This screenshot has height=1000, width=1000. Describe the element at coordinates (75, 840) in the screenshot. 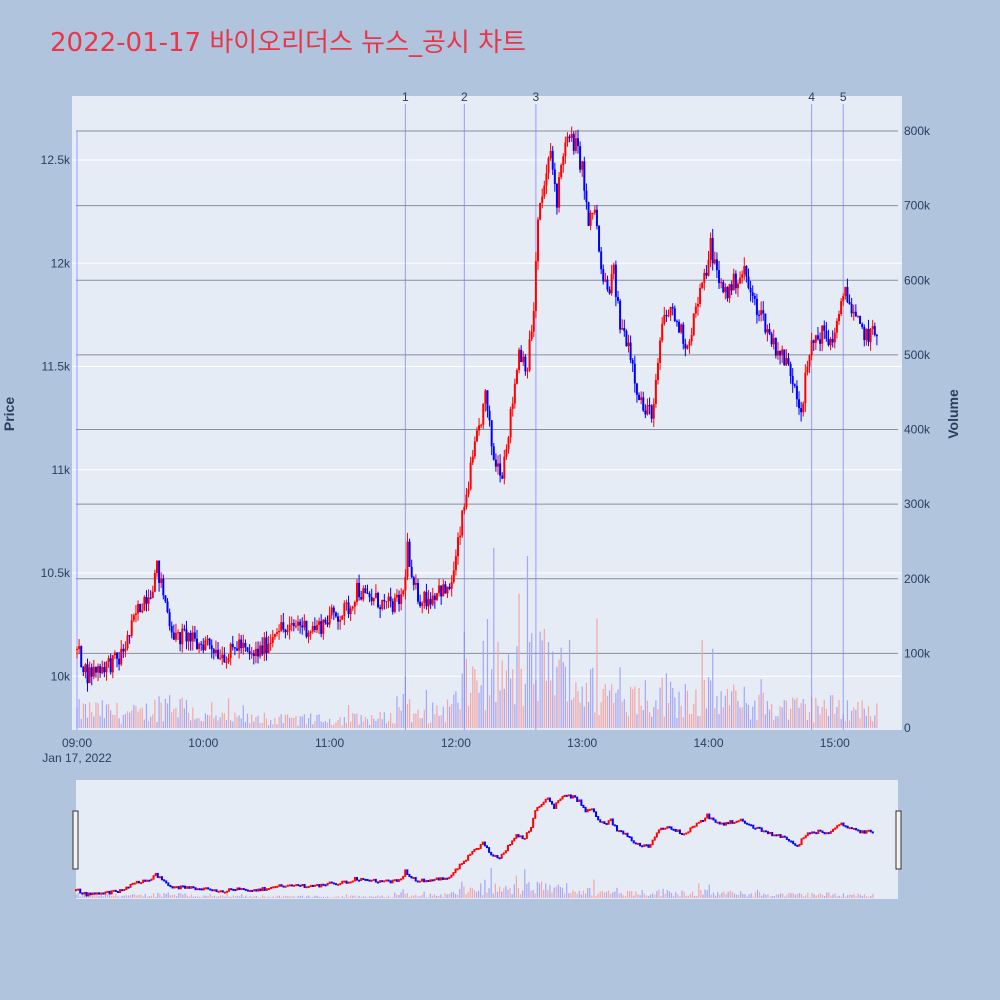

I see `range-slider-handle-left` at that location.